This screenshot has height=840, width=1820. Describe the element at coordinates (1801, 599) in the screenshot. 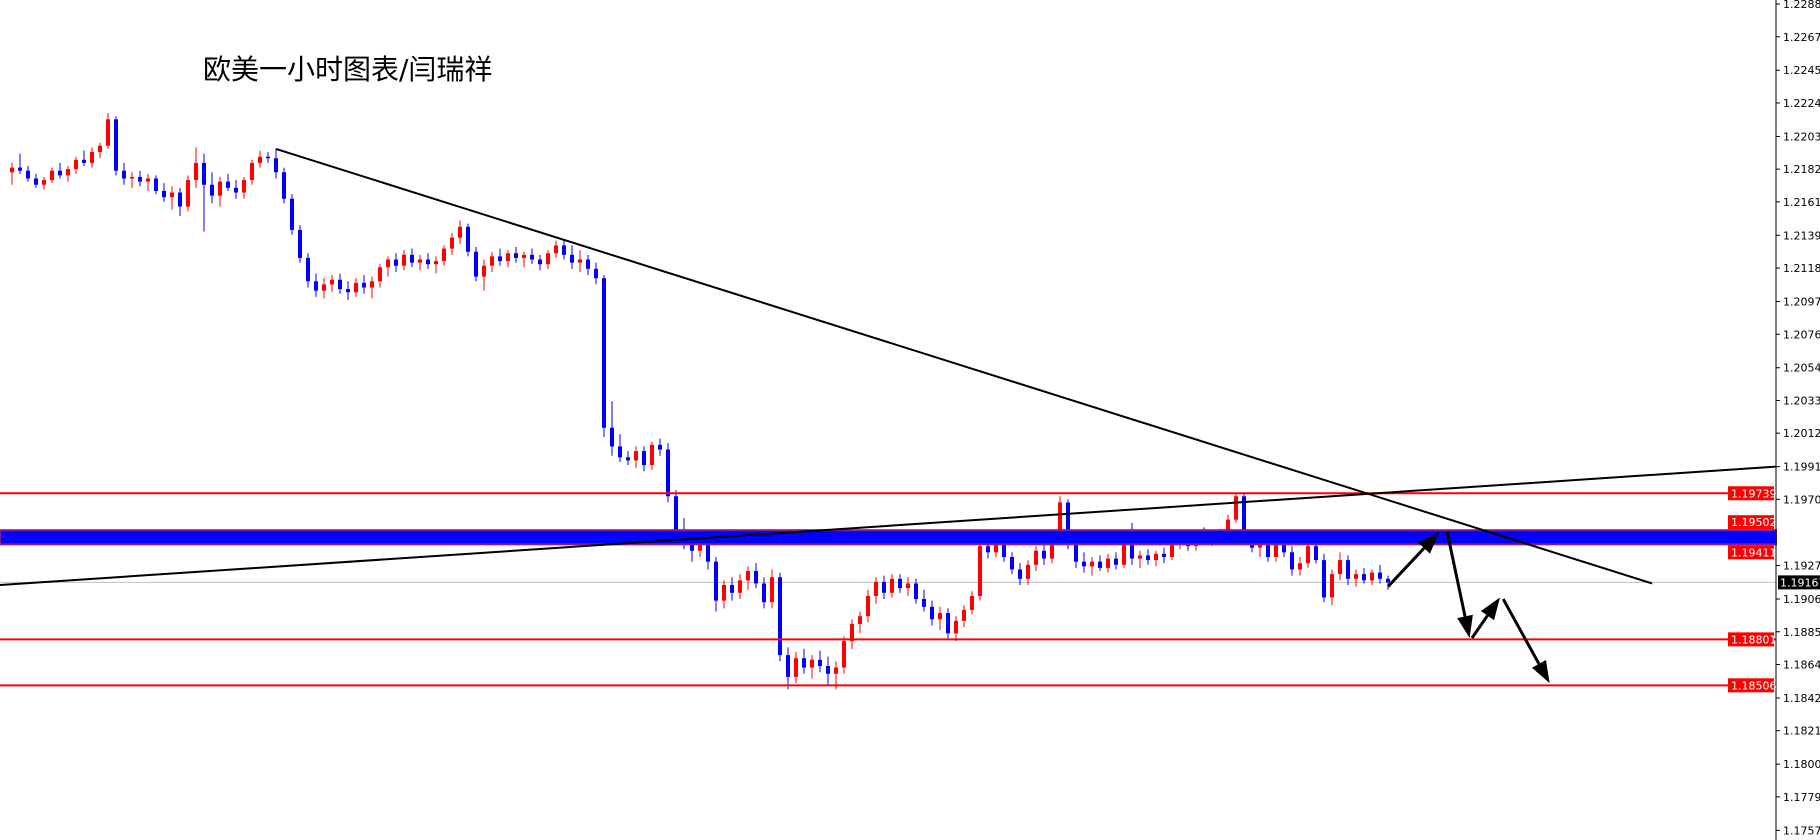

I see `y-tick-label: 1.19060` at that location.